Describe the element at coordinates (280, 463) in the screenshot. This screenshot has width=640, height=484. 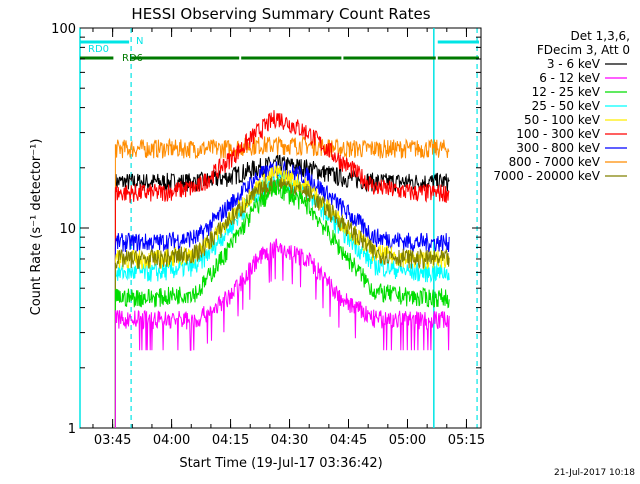
I see `x-axis-label: Start Time (19-Jul-17 03:36:42)` at that location.